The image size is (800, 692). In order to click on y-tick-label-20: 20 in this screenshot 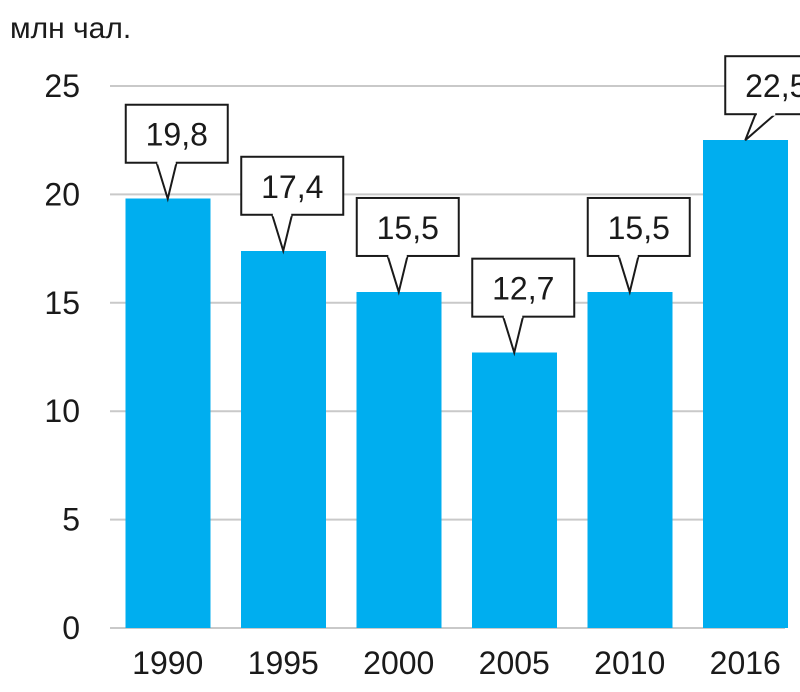, I will do `click(62, 194)`.